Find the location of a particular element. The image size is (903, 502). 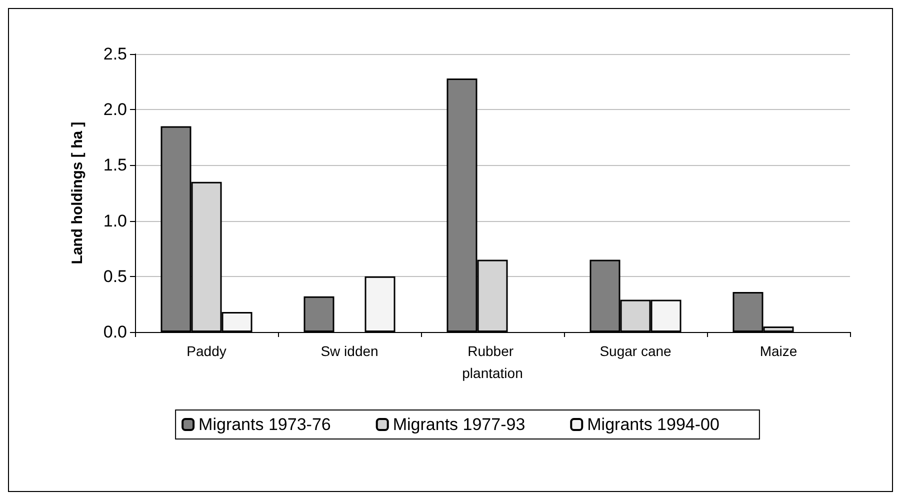

y-tick-label: 1.5 is located at coordinates (115, 165).